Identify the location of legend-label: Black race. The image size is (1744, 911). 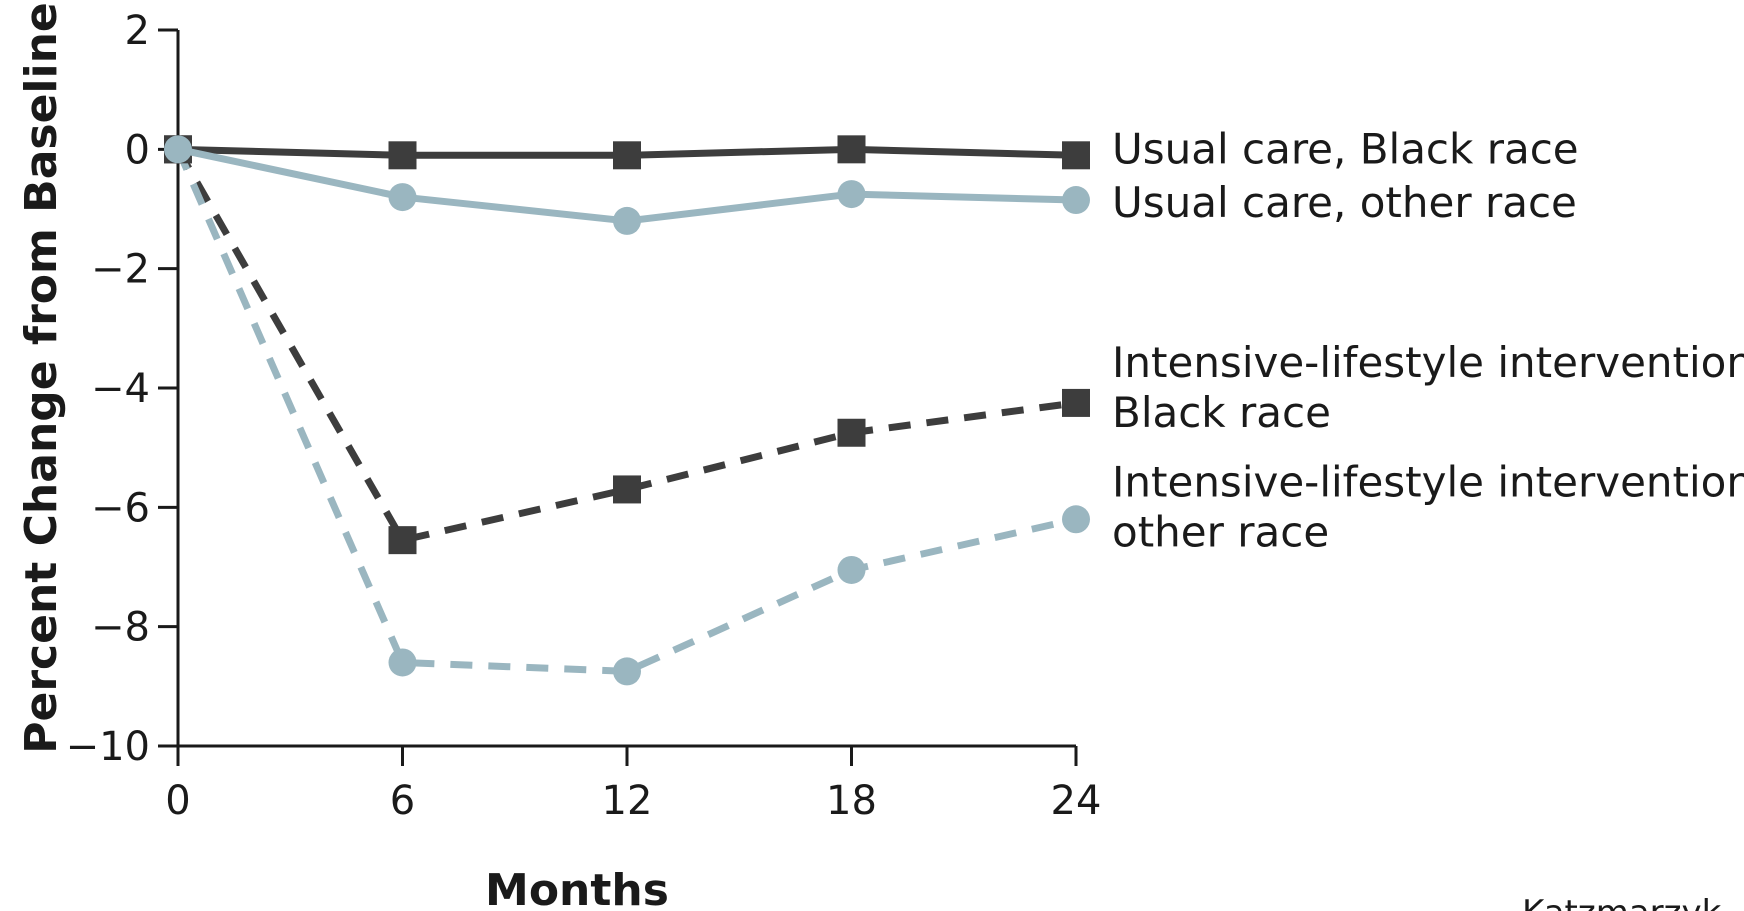
(1221, 412).